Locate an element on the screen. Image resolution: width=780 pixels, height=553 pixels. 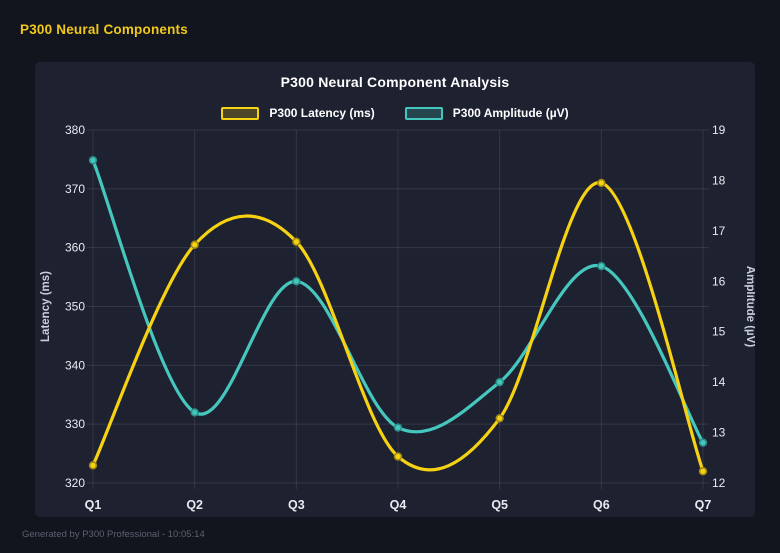
app-title: P300 Neural Components is located at coordinates (104, 29).